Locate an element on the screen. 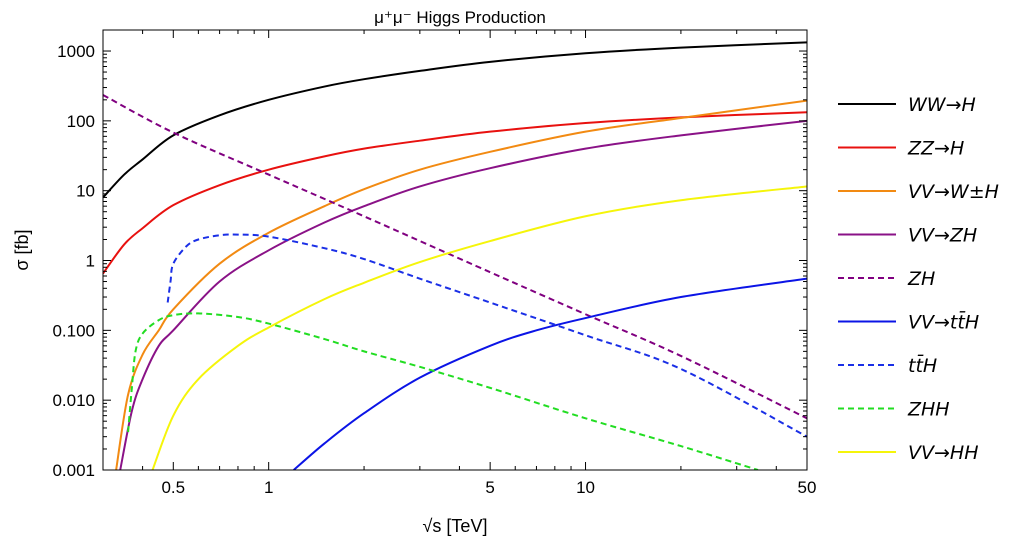 The image size is (1014, 542). y-tick-label: 1 is located at coordinates (90, 261).